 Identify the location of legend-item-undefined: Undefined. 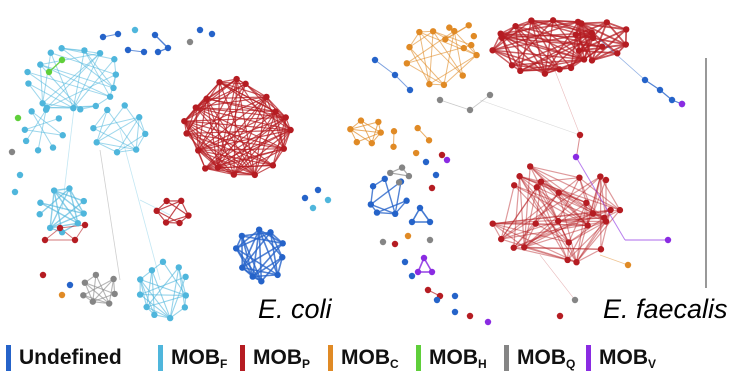
(64, 358).